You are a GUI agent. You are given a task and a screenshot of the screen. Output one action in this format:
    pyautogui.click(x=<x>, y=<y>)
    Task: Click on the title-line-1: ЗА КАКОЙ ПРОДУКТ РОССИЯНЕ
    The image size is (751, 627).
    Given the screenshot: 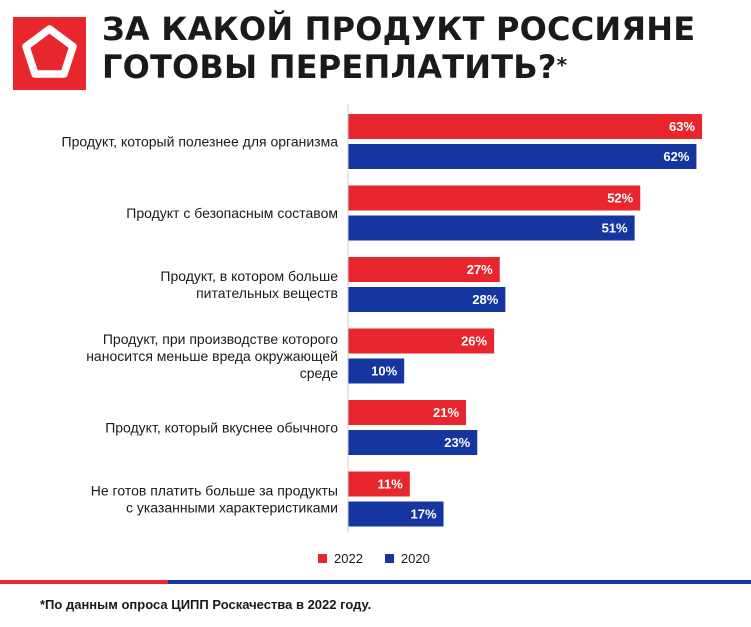 What is the action you would take?
    pyautogui.click(x=399, y=29)
    